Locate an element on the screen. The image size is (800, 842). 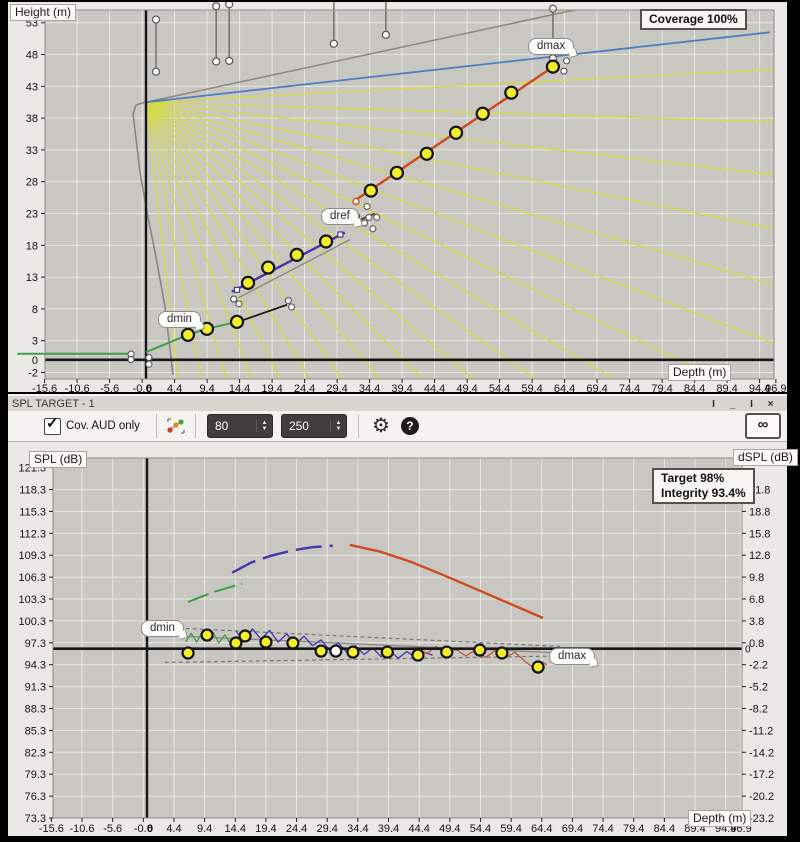
selected-point-marker is located at coordinates (336, 651).